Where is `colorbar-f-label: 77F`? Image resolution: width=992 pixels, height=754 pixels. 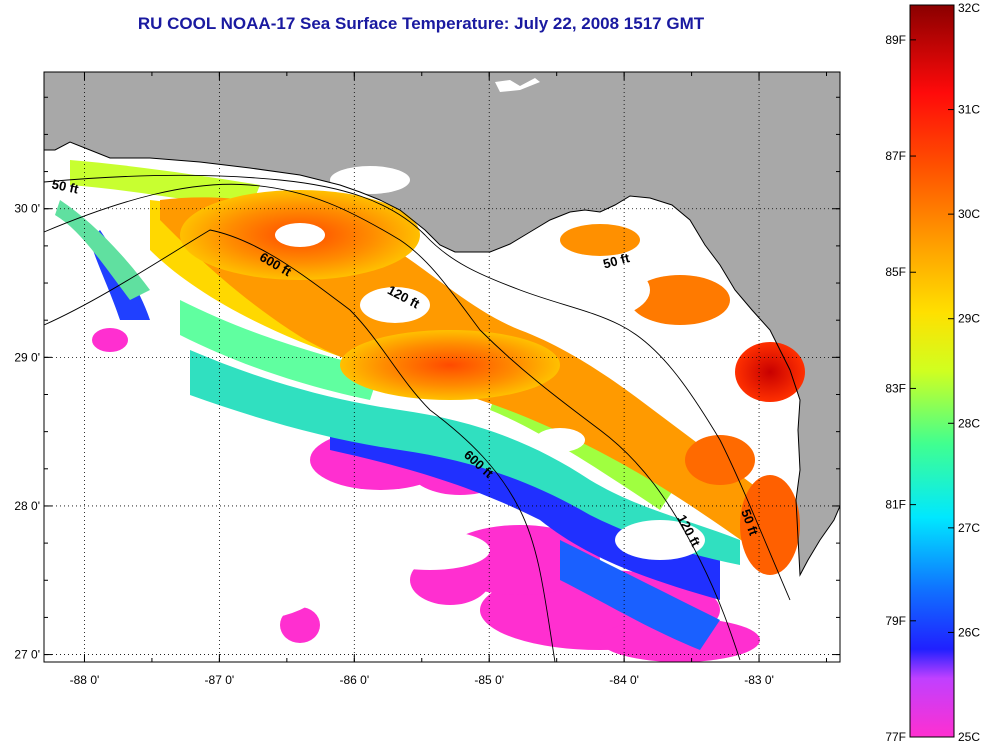
colorbar-f-label: 77F is located at coordinates (895, 737).